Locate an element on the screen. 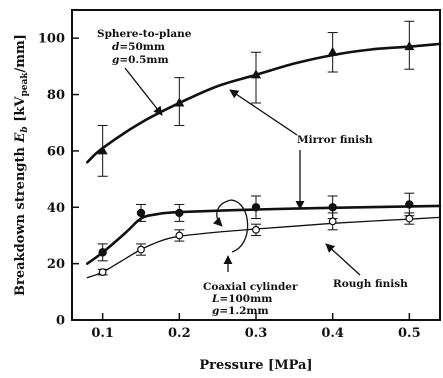 The image size is (443, 378). rough-finish-annotation: Rough finish is located at coordinates (366, 266).